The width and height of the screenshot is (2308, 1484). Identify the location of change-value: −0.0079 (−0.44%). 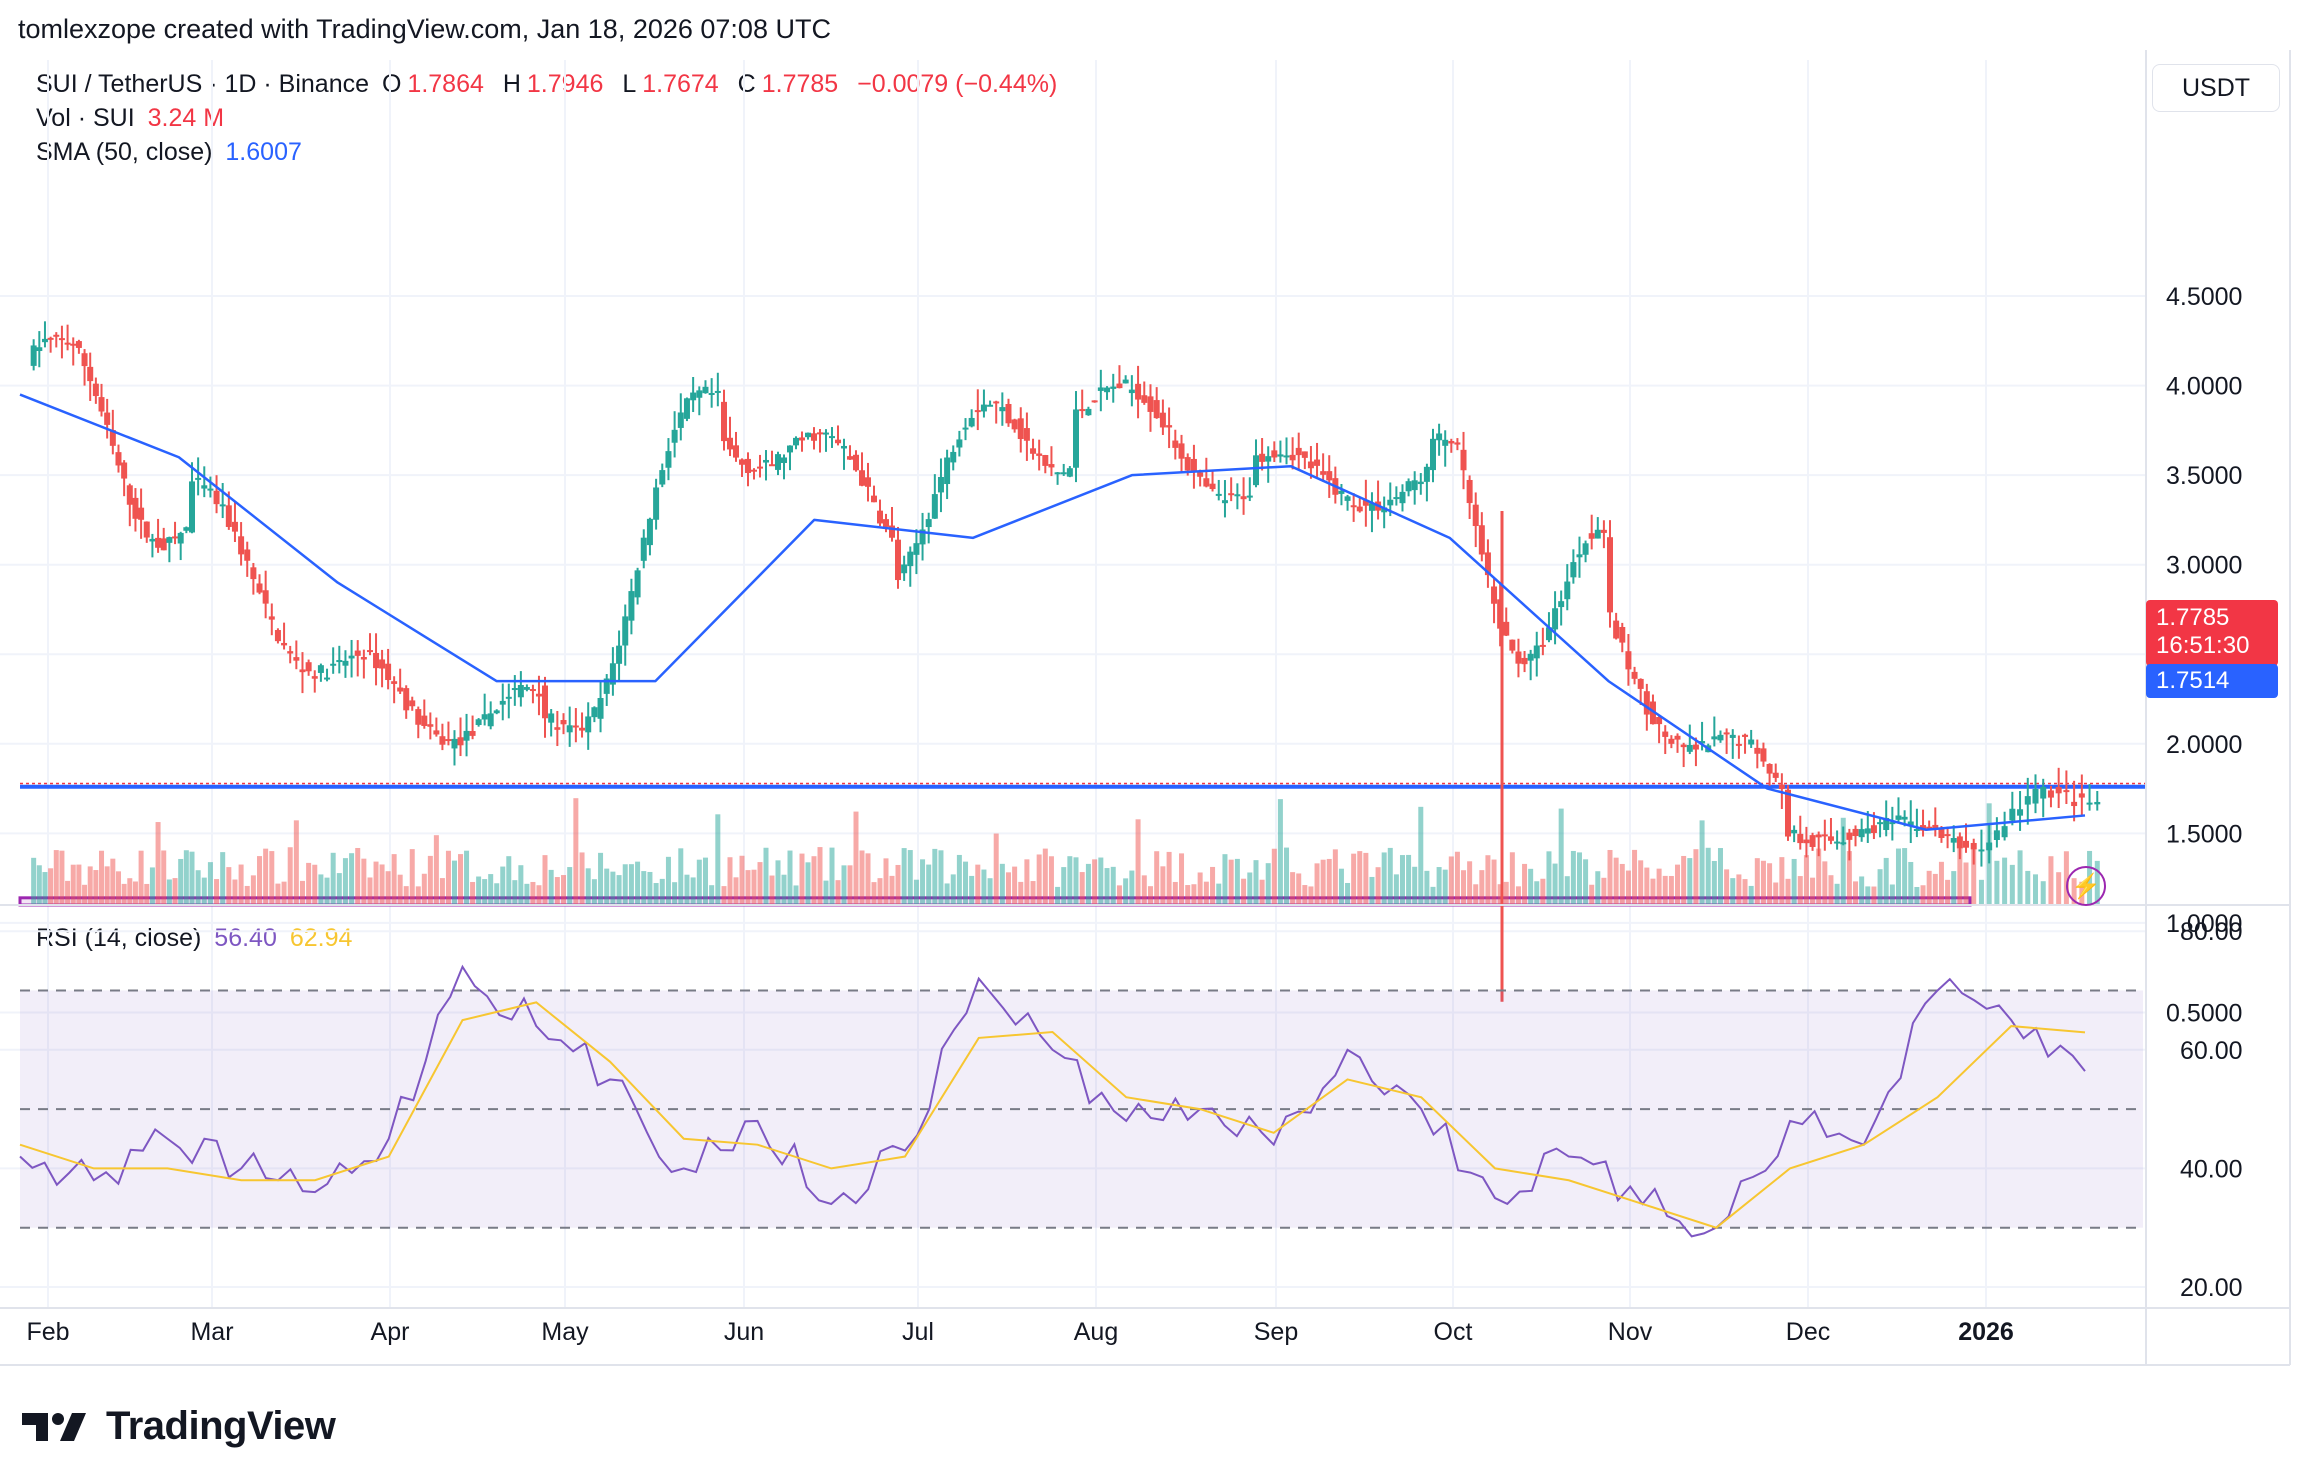
(957, 84).